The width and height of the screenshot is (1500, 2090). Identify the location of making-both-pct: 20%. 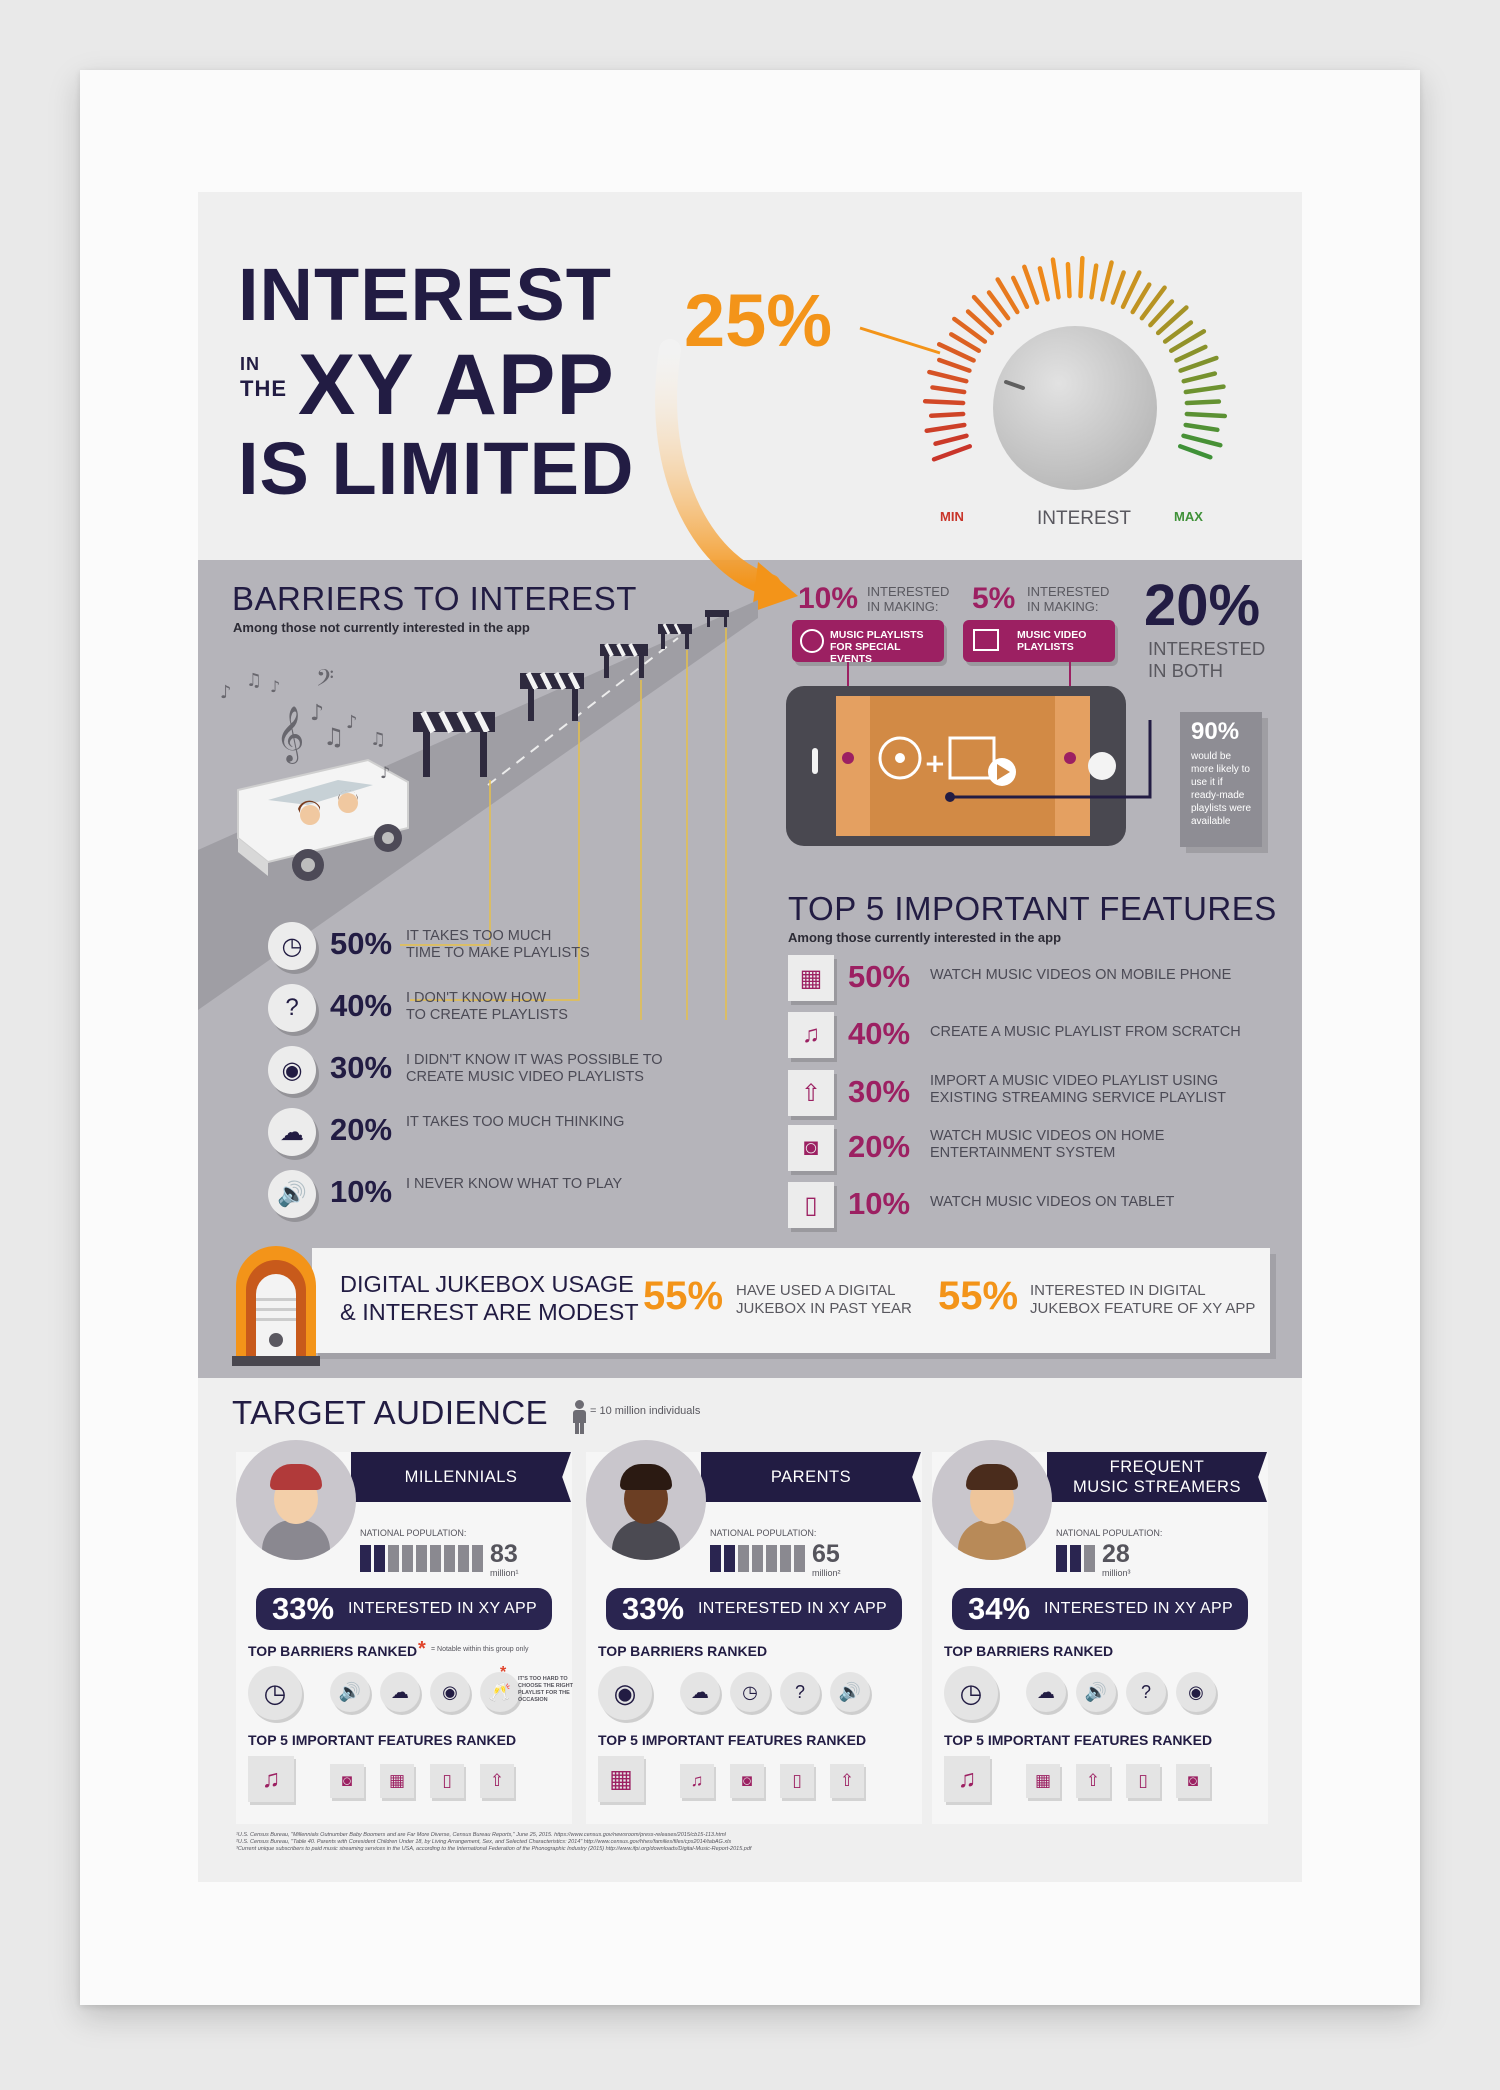
(1202, 605).